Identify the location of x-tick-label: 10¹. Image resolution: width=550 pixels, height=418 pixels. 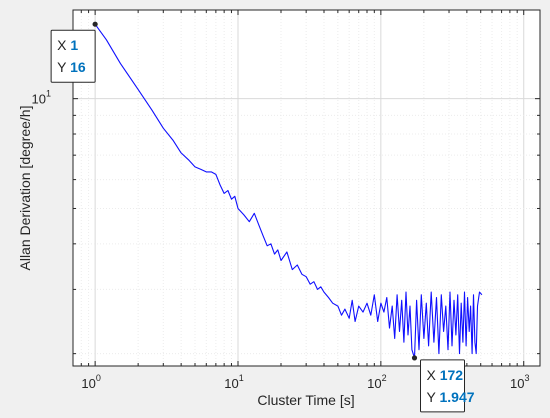
(233, 382).